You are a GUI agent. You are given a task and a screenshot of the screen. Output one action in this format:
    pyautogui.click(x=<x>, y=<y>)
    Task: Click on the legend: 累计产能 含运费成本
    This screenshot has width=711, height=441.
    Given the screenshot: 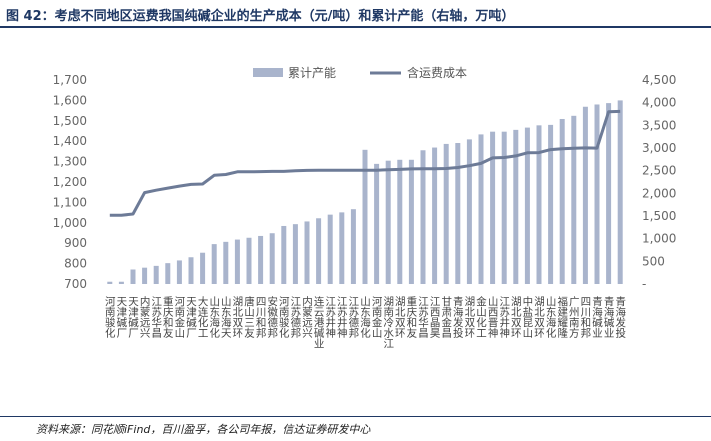 What is the action you would take?
    pyautogui.click(x=360, y=72)
    